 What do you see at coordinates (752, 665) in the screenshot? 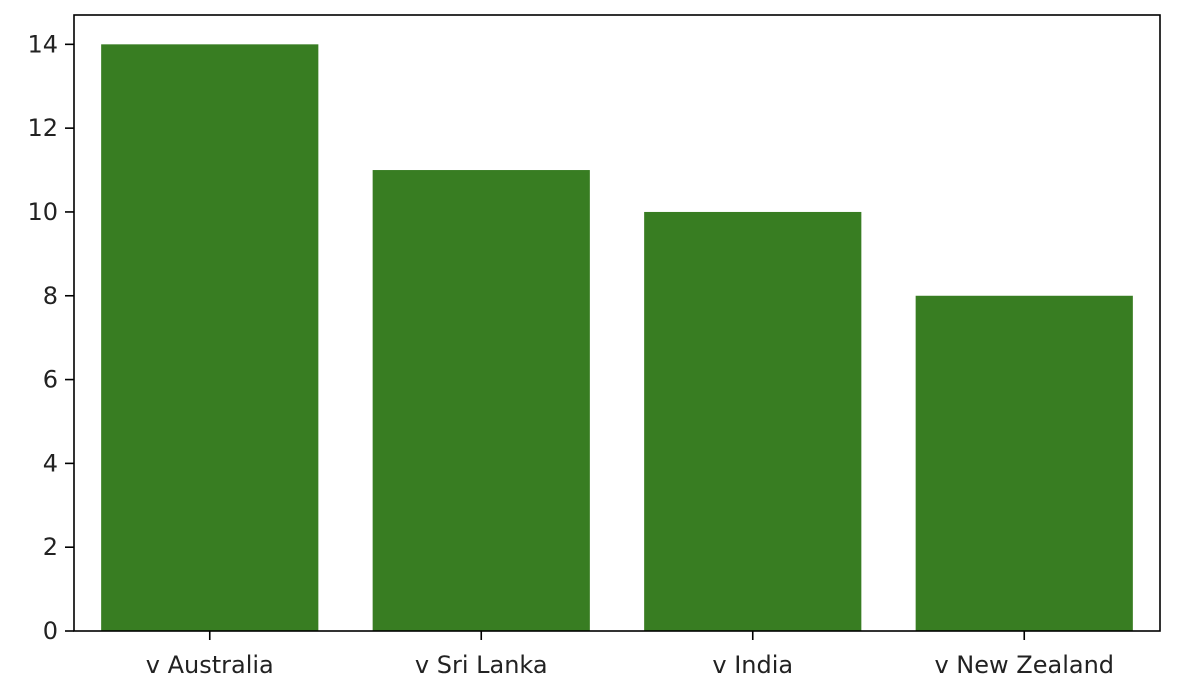
I see `x-tick-label: v India` at bounding box center [752, 665].